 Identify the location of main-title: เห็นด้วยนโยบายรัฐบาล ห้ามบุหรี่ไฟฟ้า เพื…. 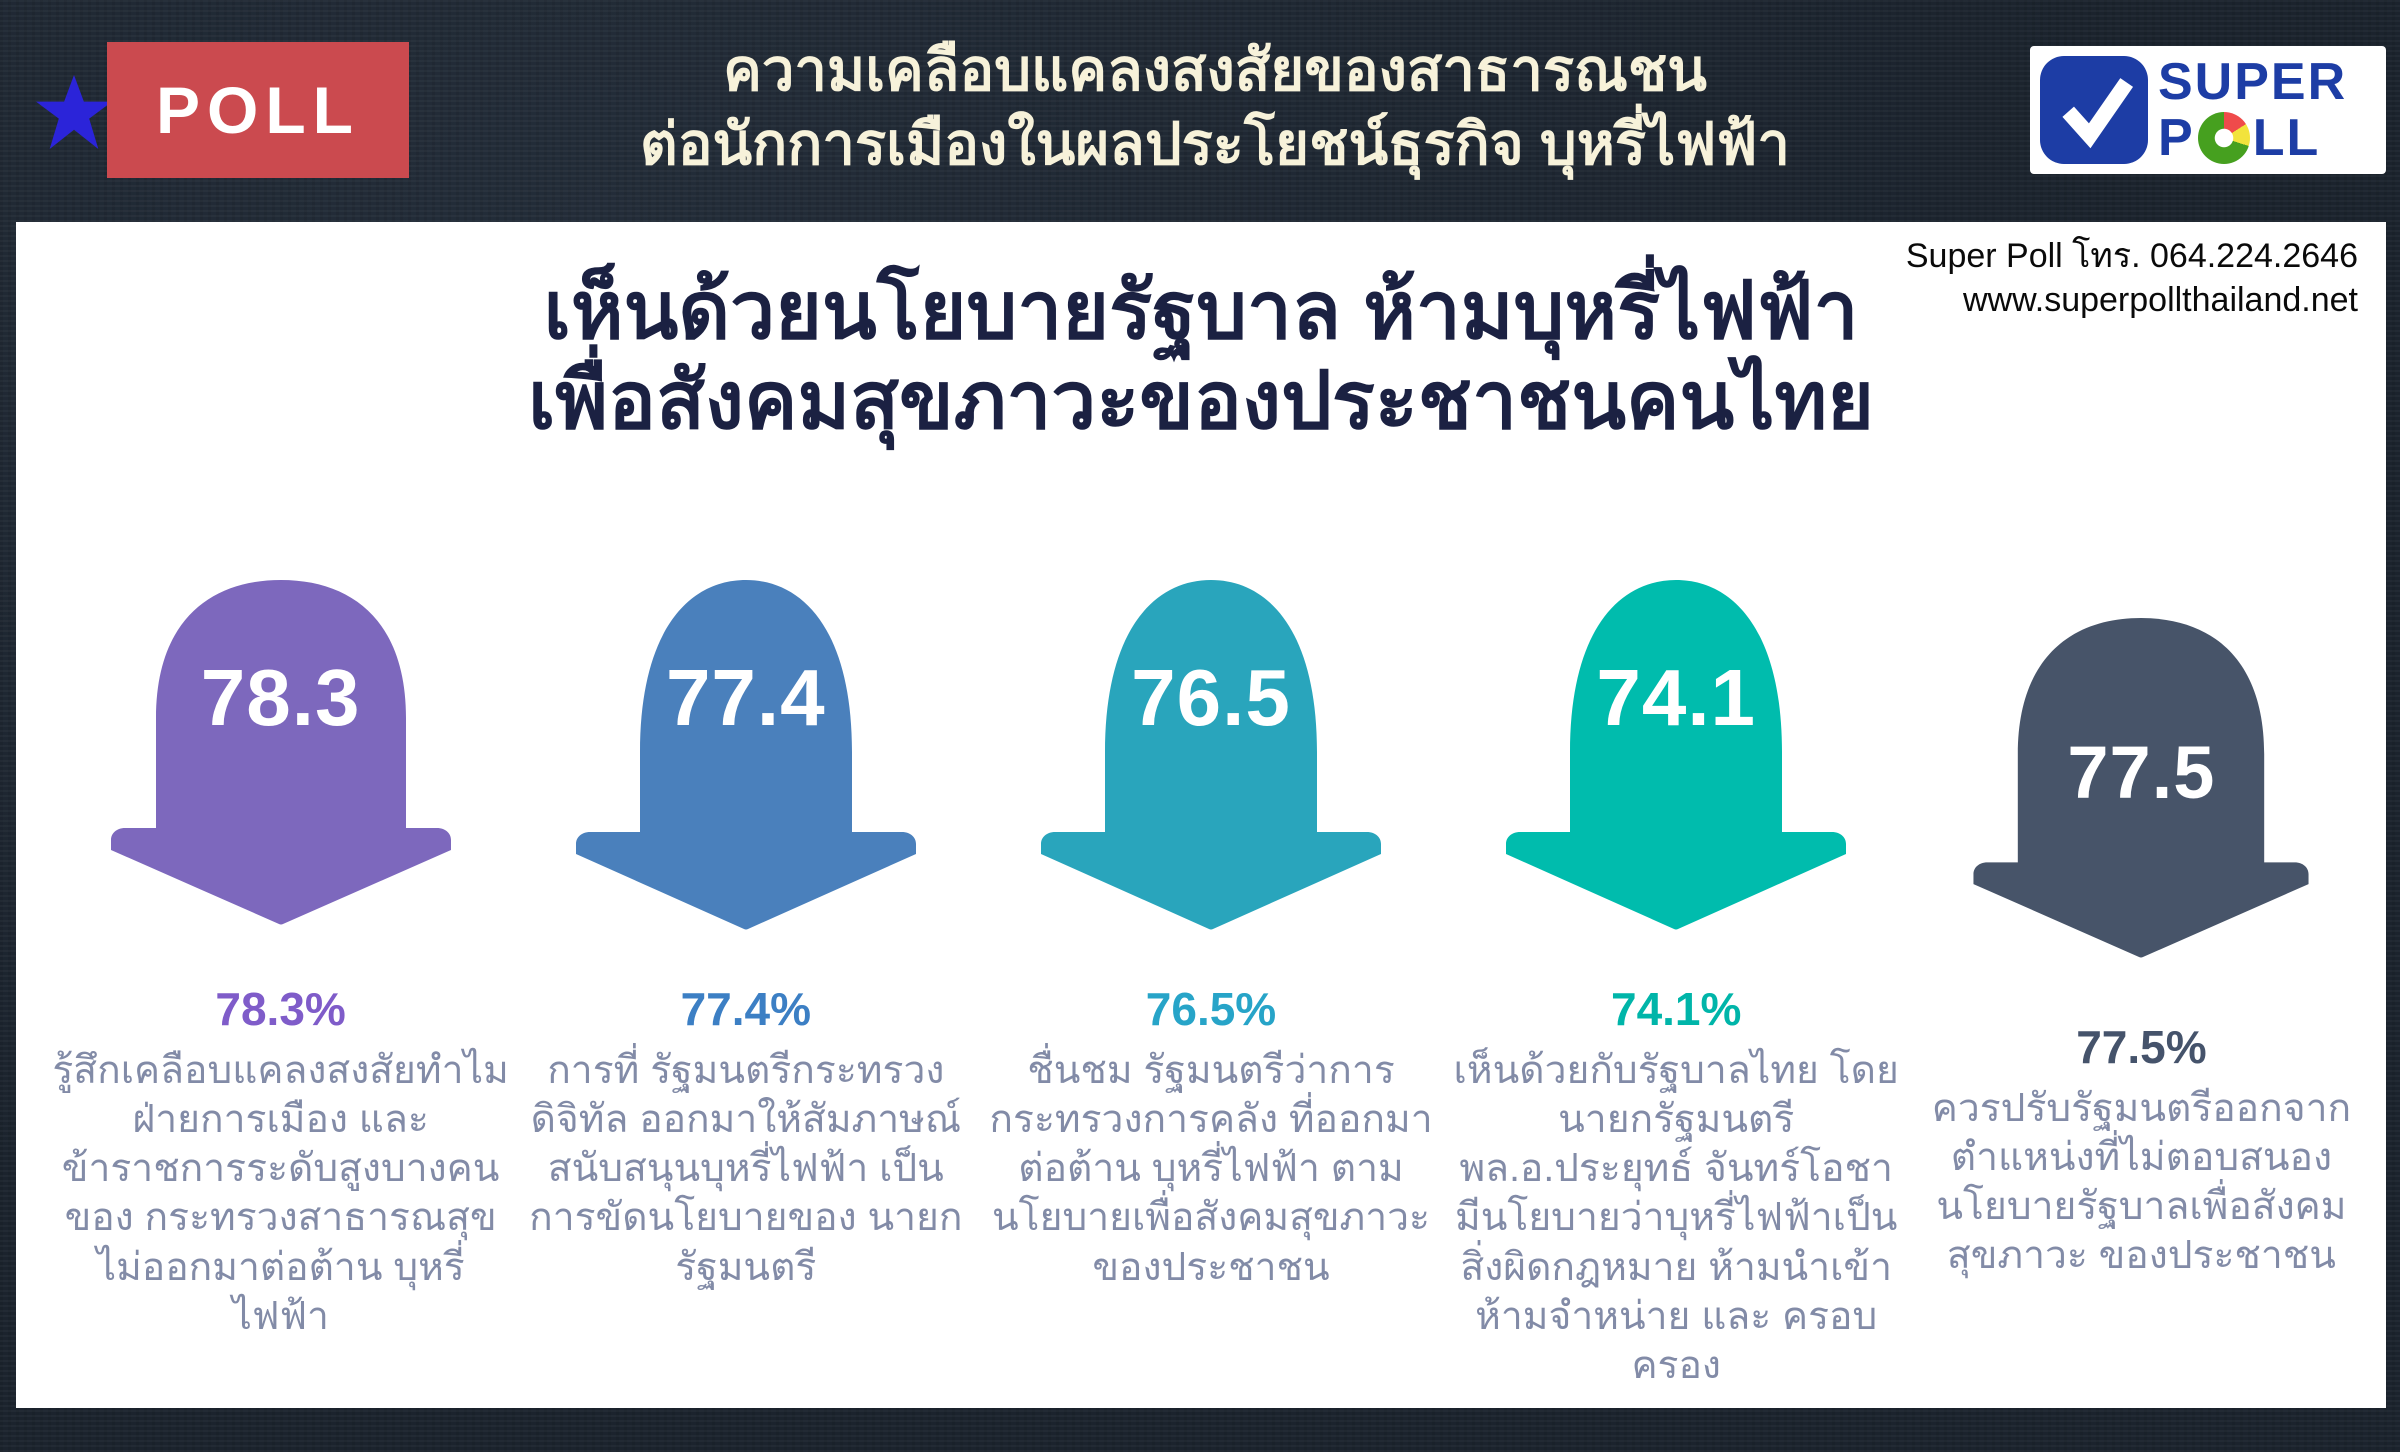
(1201, 356).